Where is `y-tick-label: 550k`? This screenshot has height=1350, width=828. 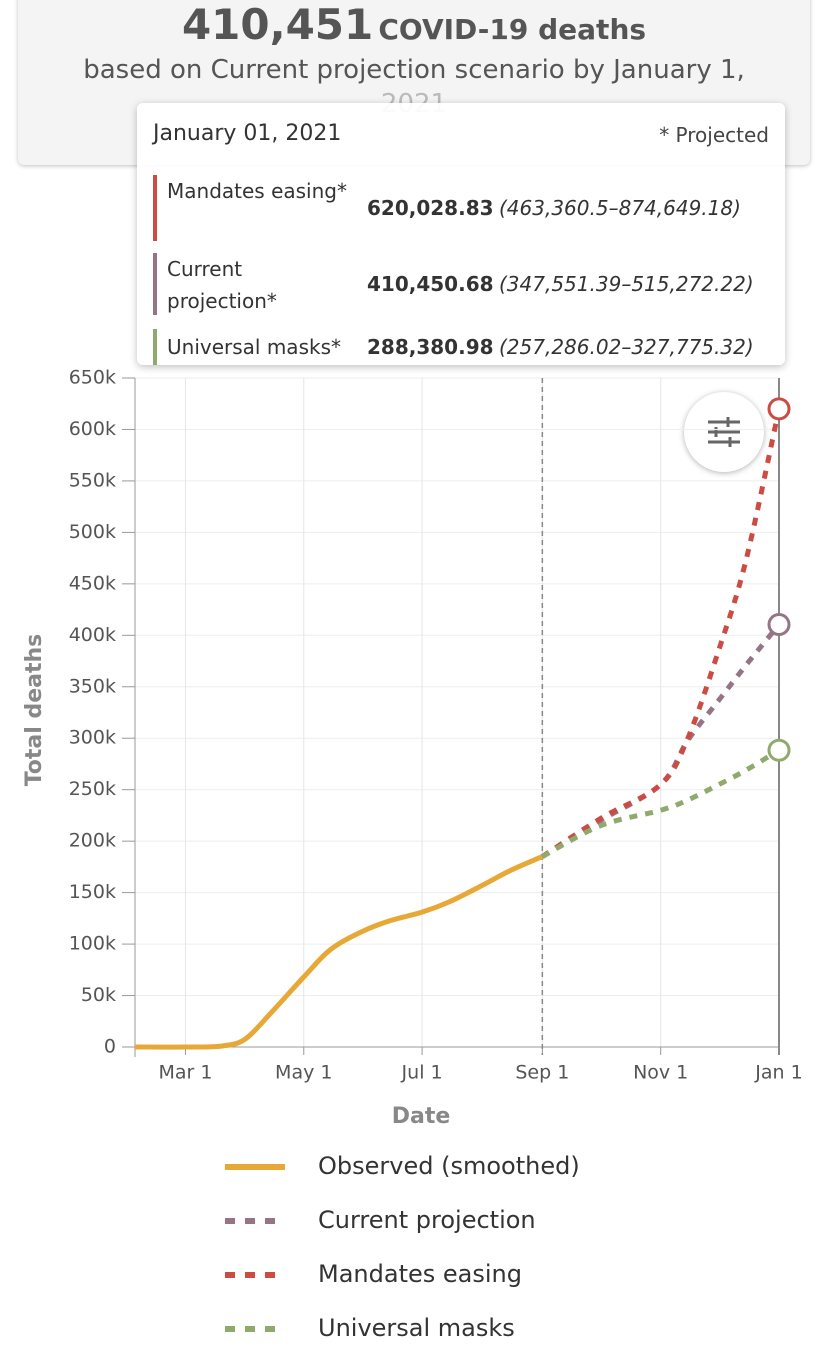
y-tick-label: 550k is located at coordinates (92, 480).